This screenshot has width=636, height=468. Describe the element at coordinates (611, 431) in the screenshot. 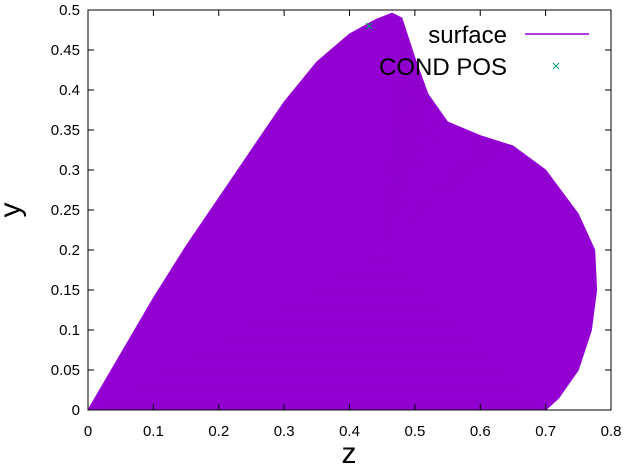

I see `x-tick-label: 0.8` at that location.